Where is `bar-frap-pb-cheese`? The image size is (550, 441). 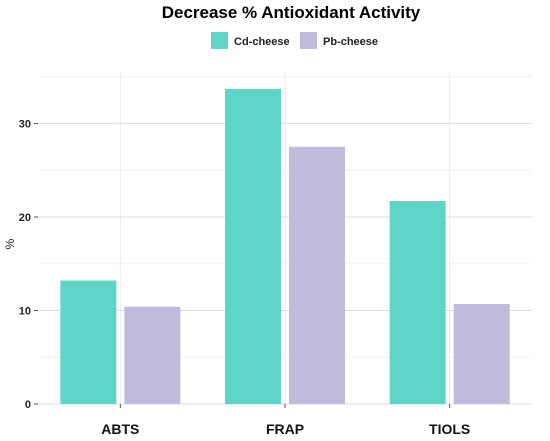 bar-frap-pb-cheese is located at coordinates (317, 275).